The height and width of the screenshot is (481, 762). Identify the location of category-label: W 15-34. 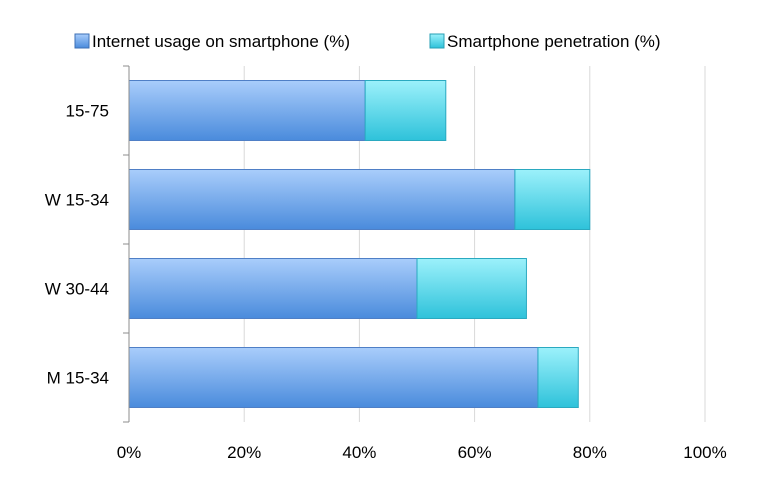
(77, 200).